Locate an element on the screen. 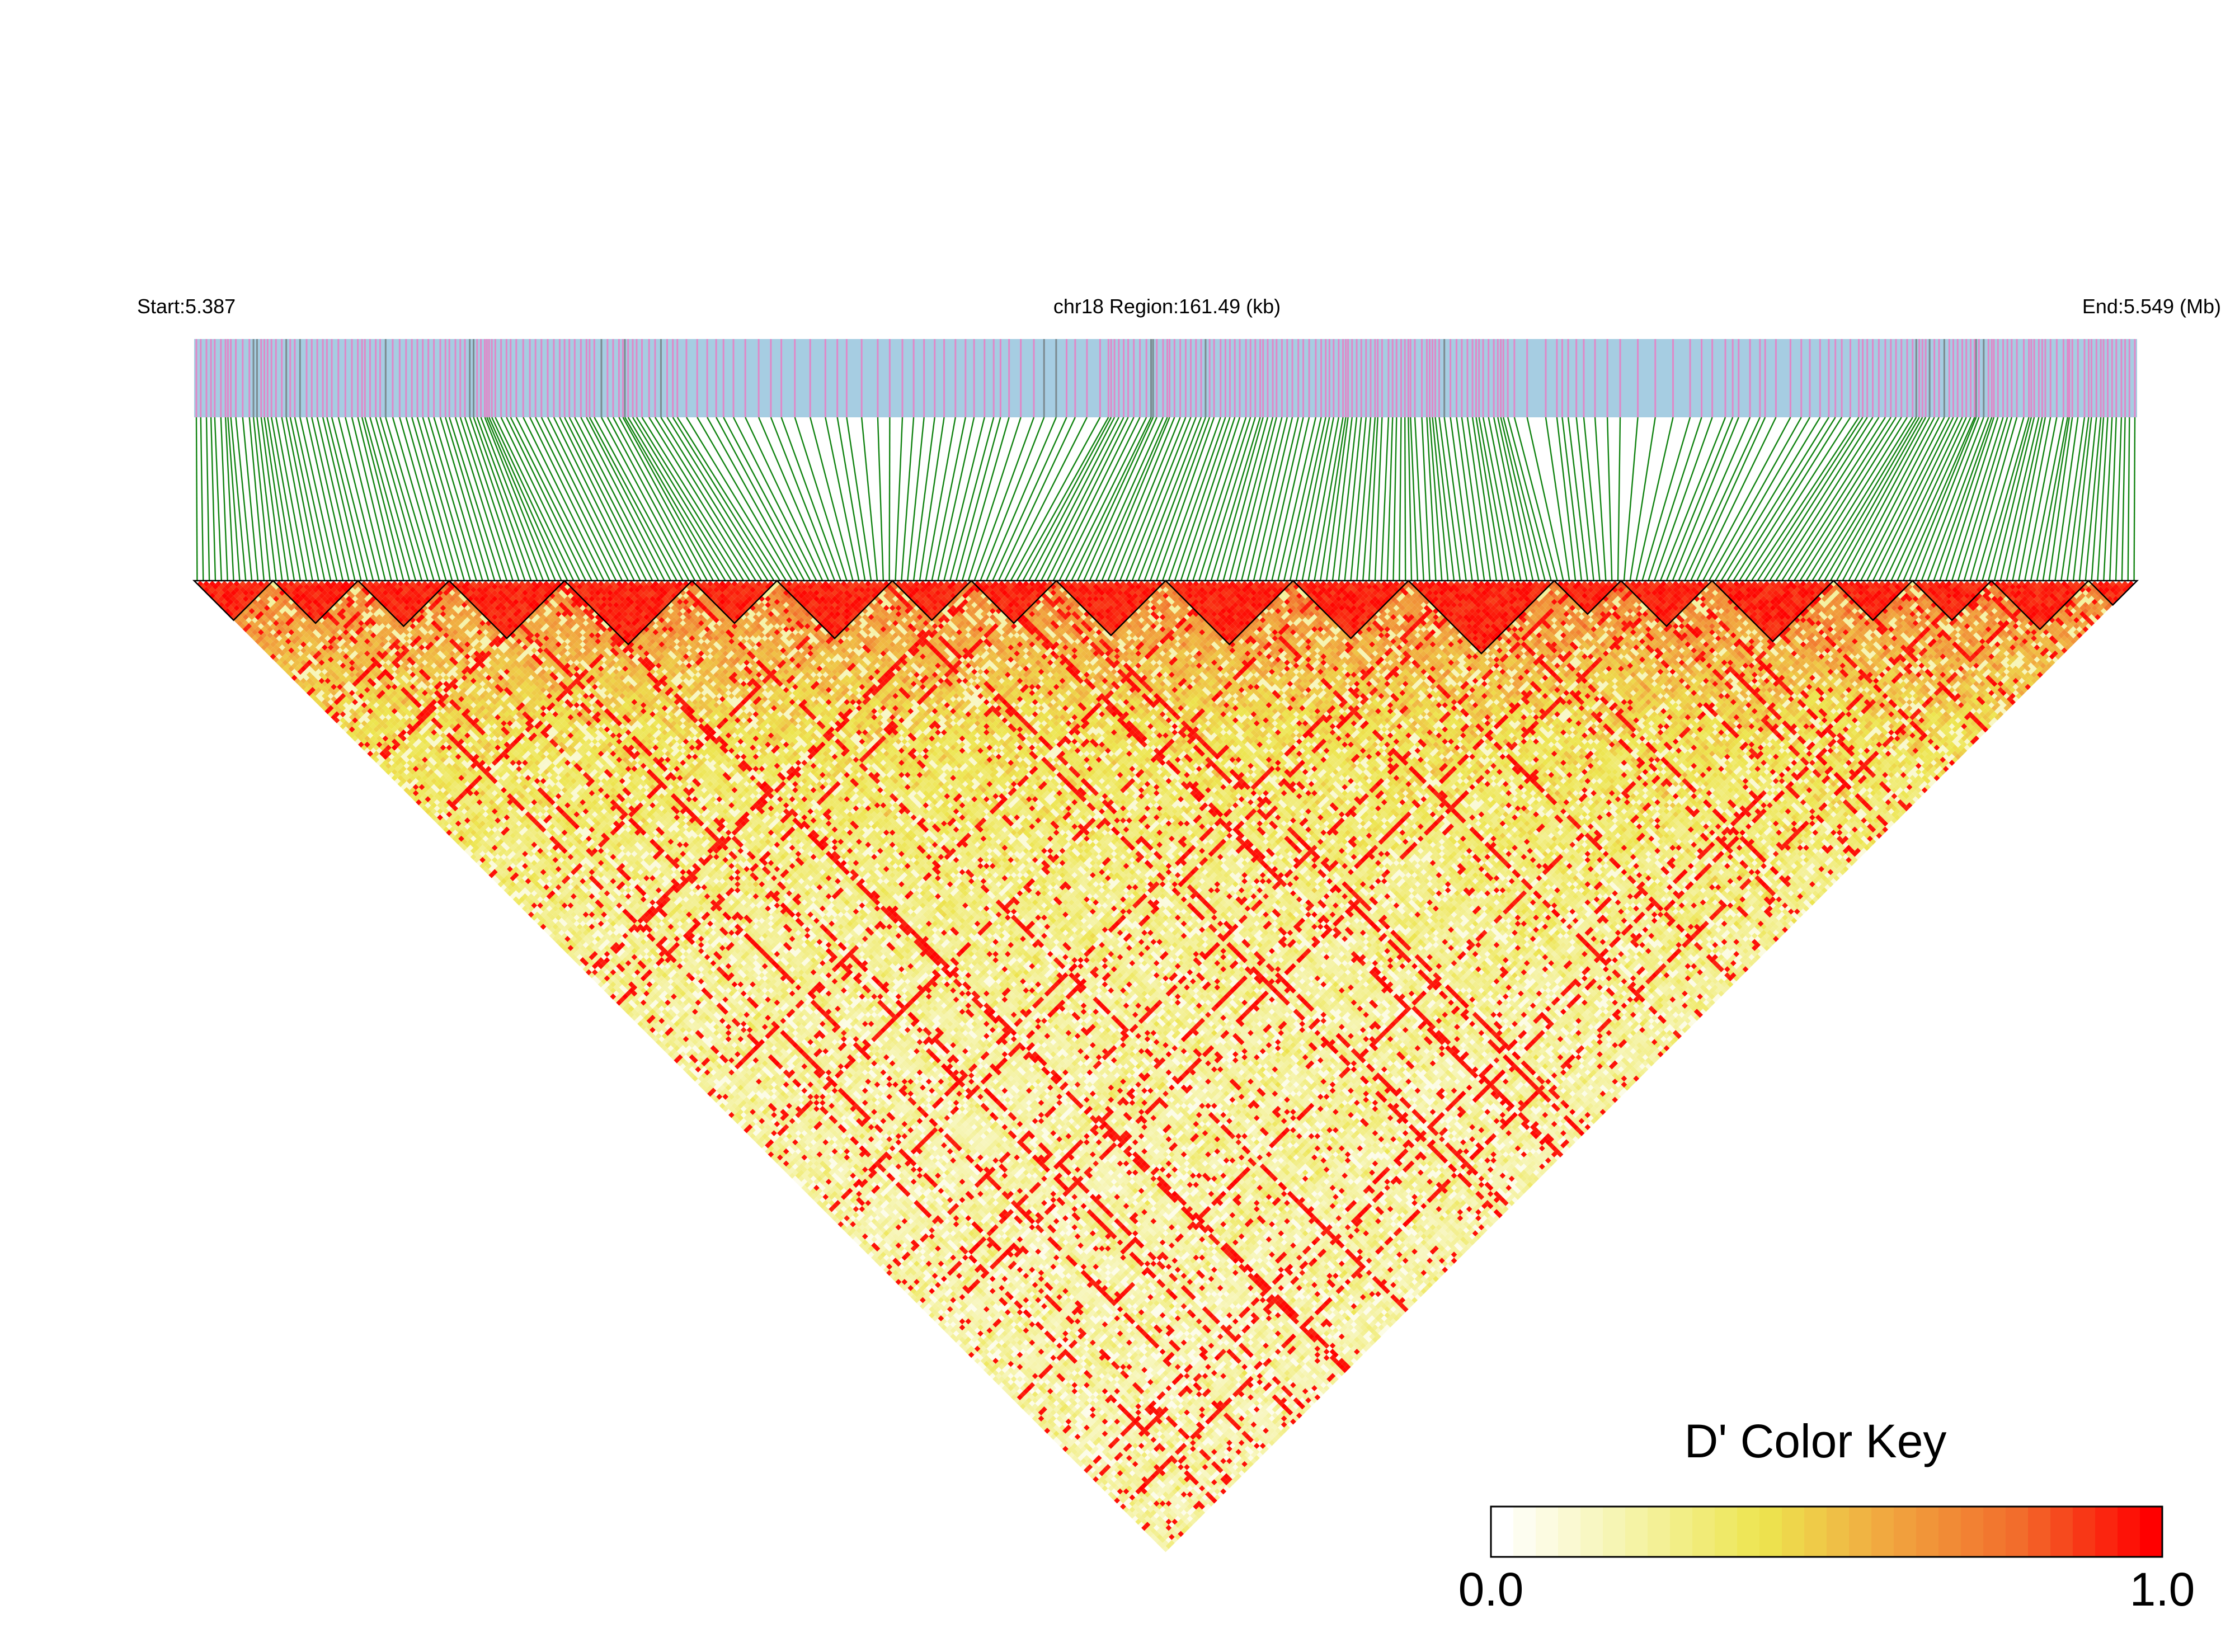  region-end-label: End:5.549 (Mb) is located at coordinates (2151, 306).